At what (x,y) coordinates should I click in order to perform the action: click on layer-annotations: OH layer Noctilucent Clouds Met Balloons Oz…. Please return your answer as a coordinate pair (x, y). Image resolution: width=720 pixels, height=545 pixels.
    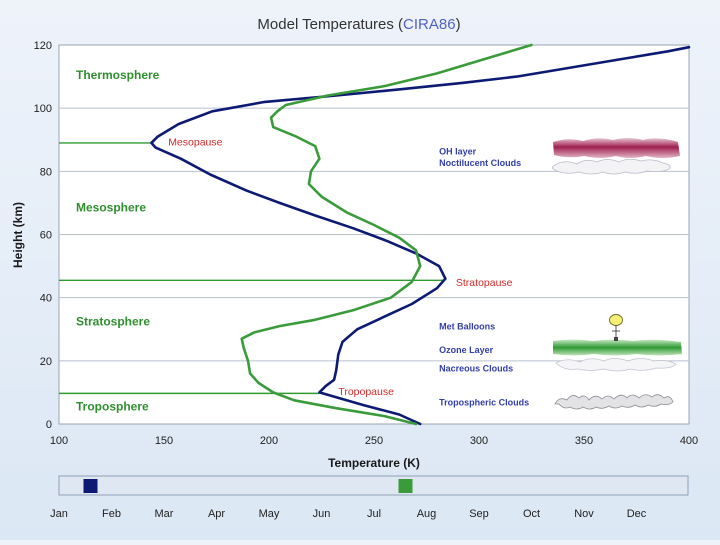
    Looking at the image, I should click on (484, 276).